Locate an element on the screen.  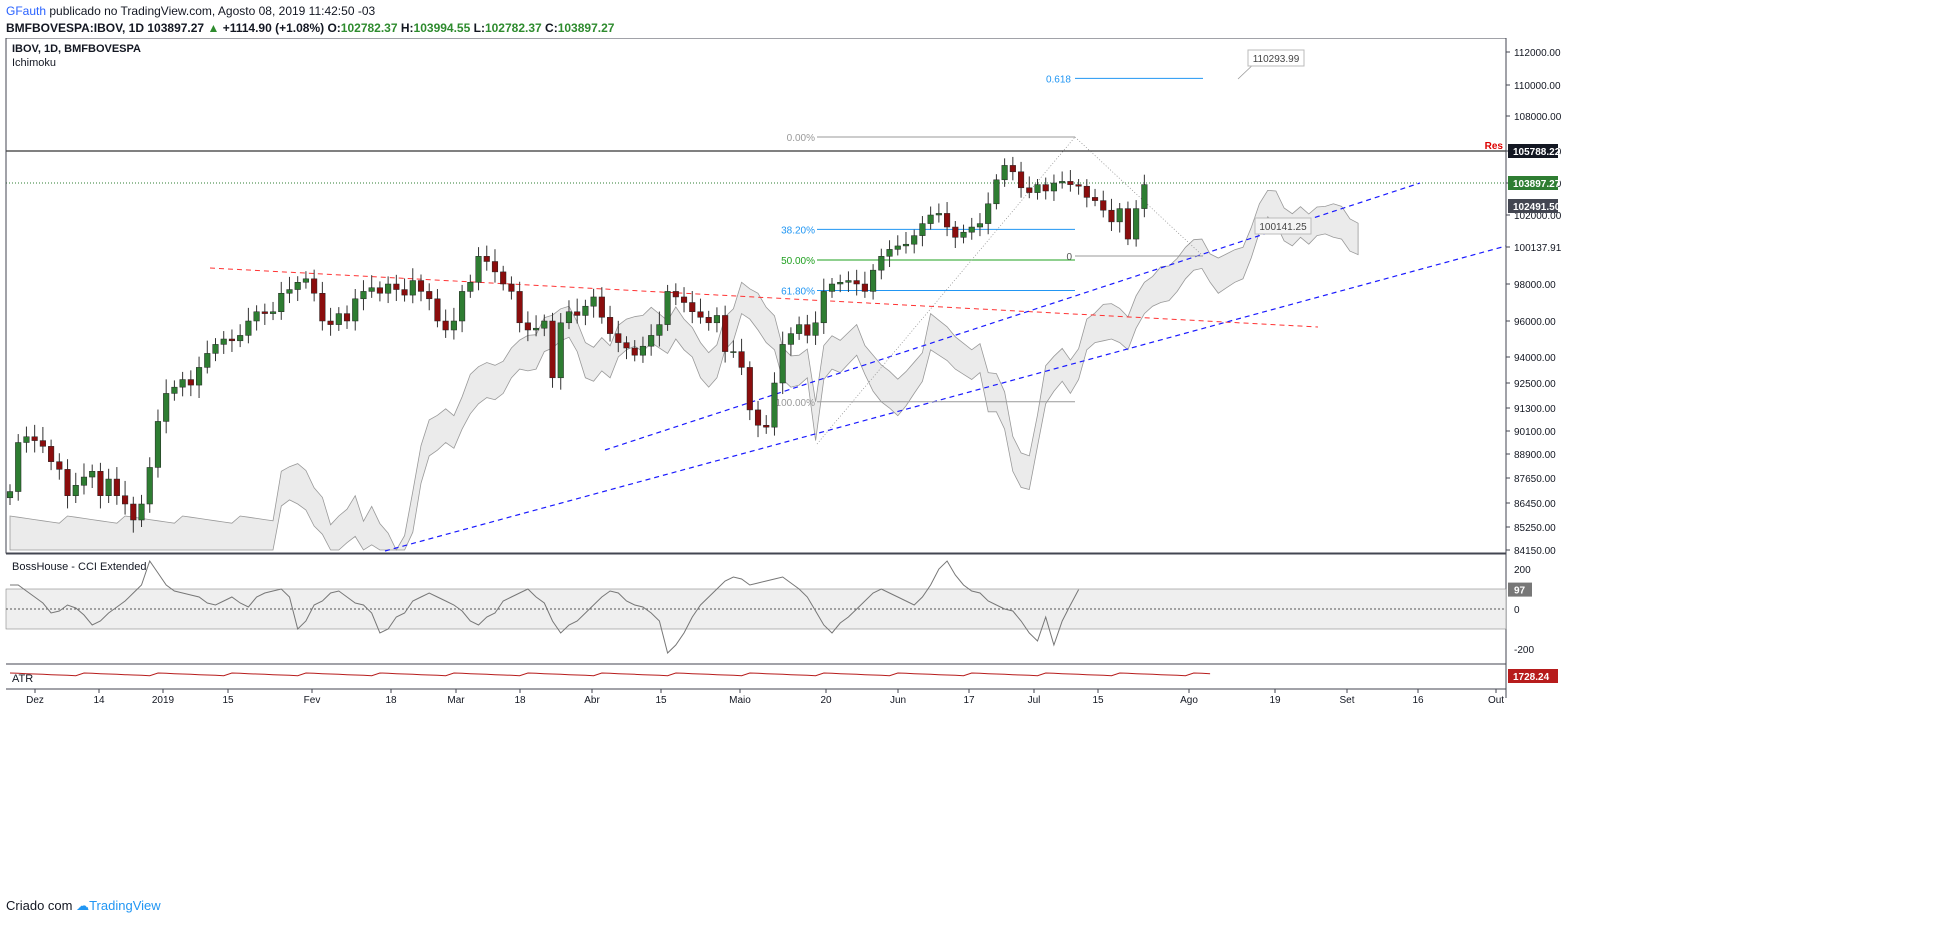
support-badge-bg is located at coordinates (1533, 206).